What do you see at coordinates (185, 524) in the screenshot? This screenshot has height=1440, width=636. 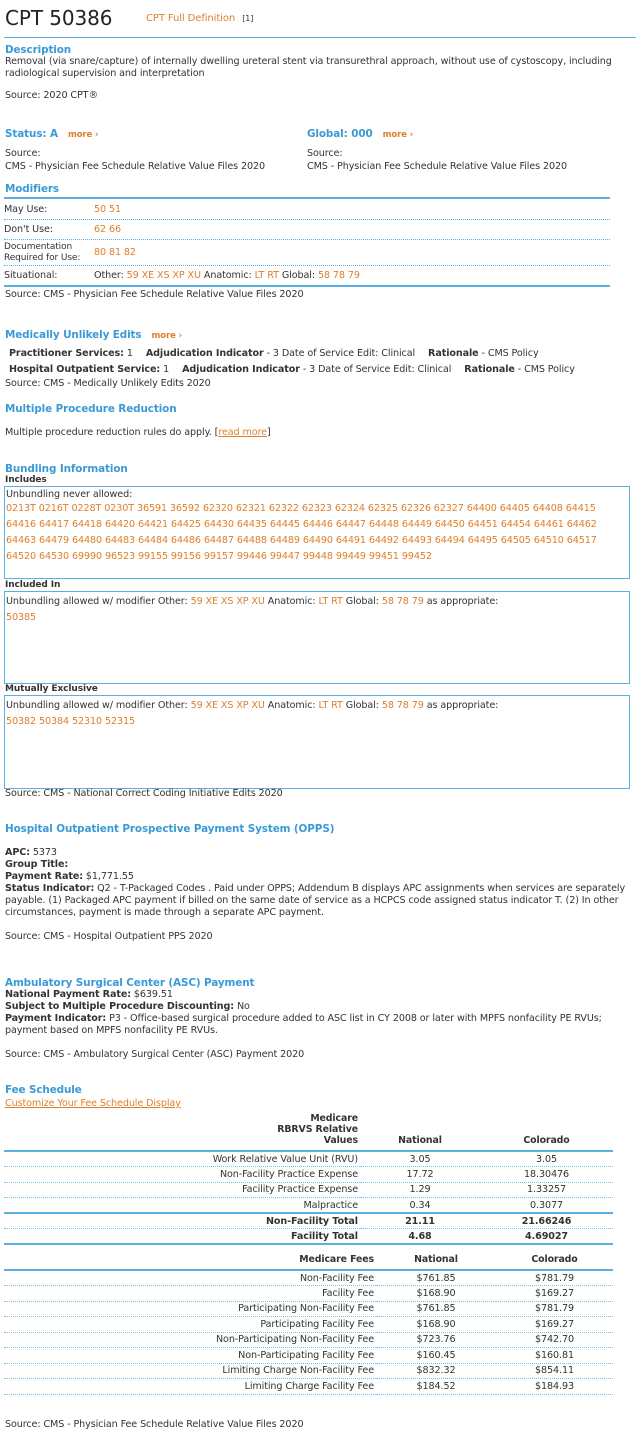 I see `cpt-code-link: 64425` at bounding box center [185, 524].